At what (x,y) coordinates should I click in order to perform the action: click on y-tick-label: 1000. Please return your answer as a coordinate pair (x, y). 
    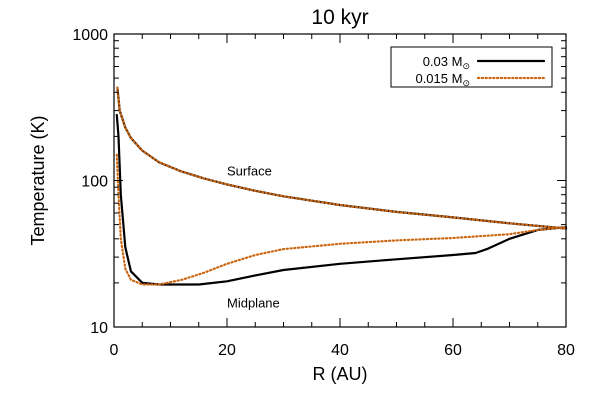
    Looking at the image, I should click on (90, 35).